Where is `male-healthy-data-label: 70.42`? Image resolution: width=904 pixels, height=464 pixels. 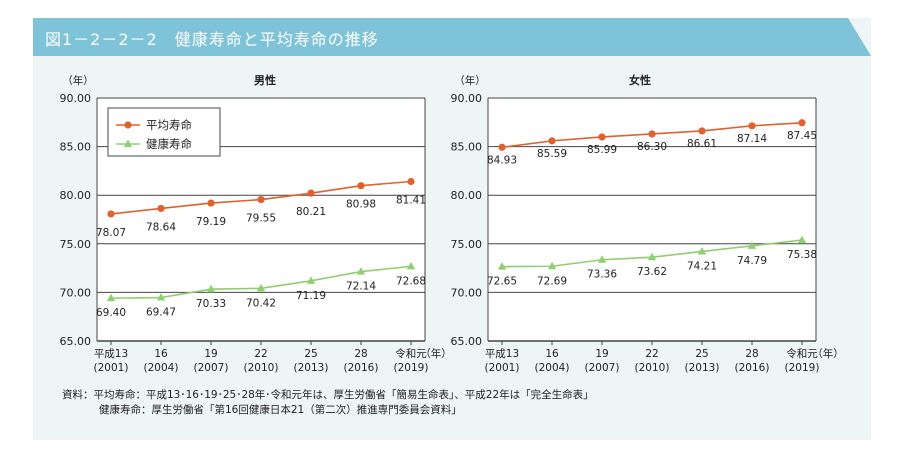 male-healthy-data-label: 70.42 is located at coordinates (261, 303).